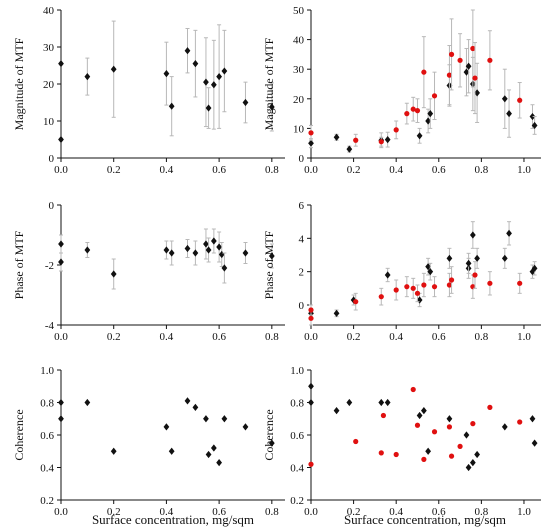 The width and height of the screenshot is (550, 531). What do you see at coordinates (299, 11) in the screenshot?
I see `y-tick-label: 50` at bounding box center [299, 11].